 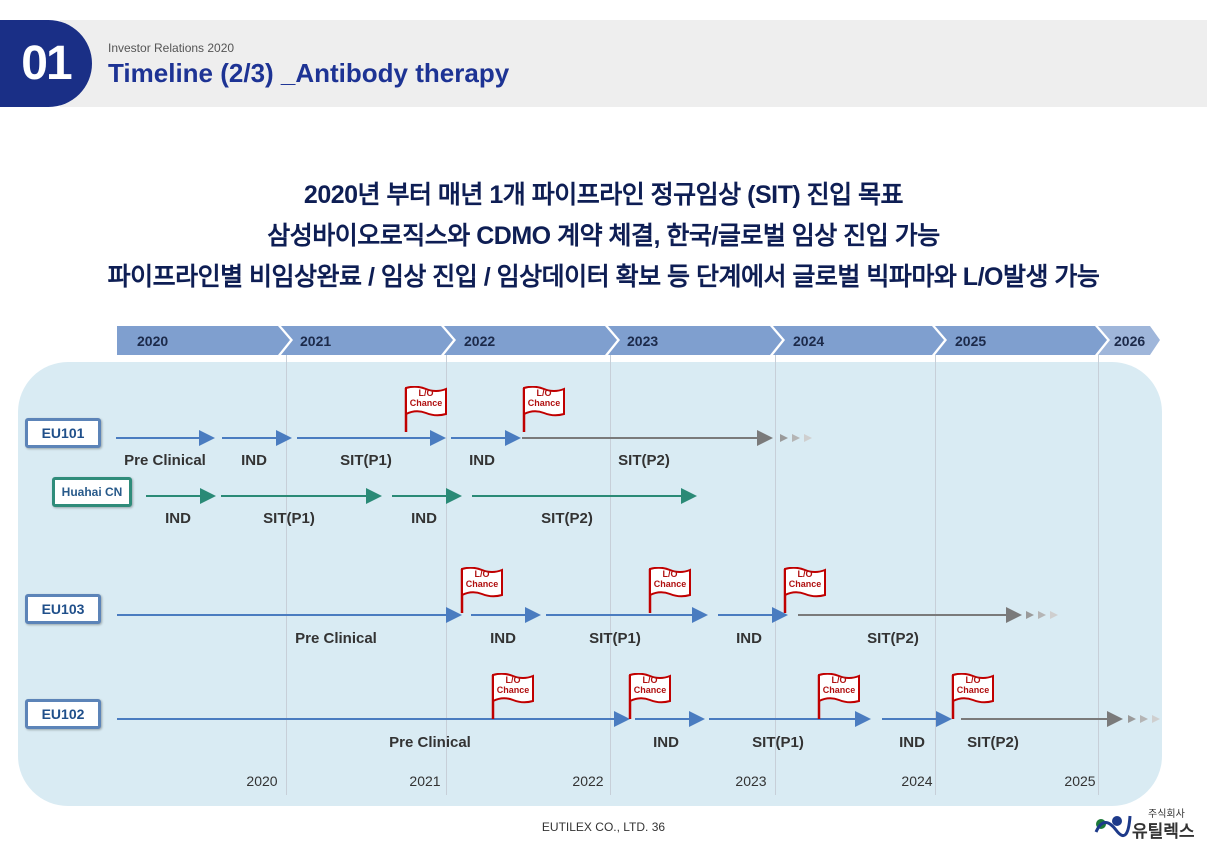 I want to click on gridline-2021, so click(x=286, y=575).